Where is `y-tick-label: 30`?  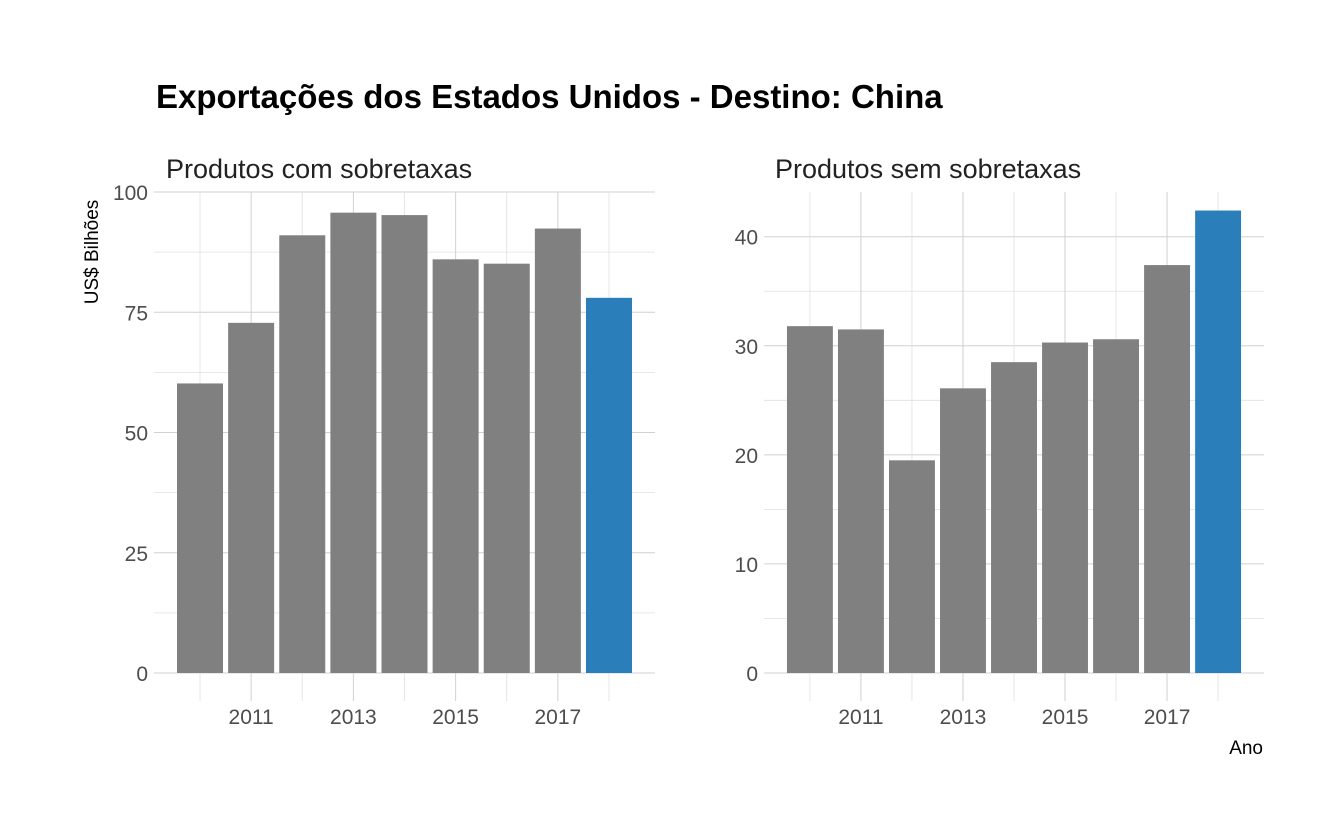 y-tick-label: 30 is located at coordinates (746, 347).